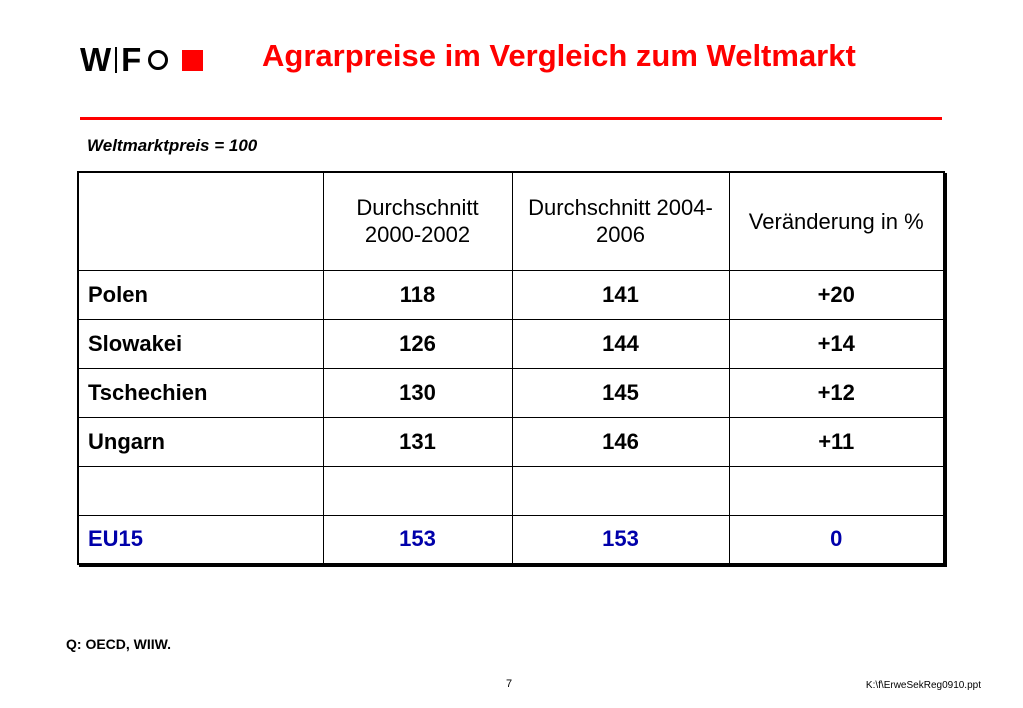  I want to click on table-row-eu15: EU15 153 153 0, so click(511, 539).